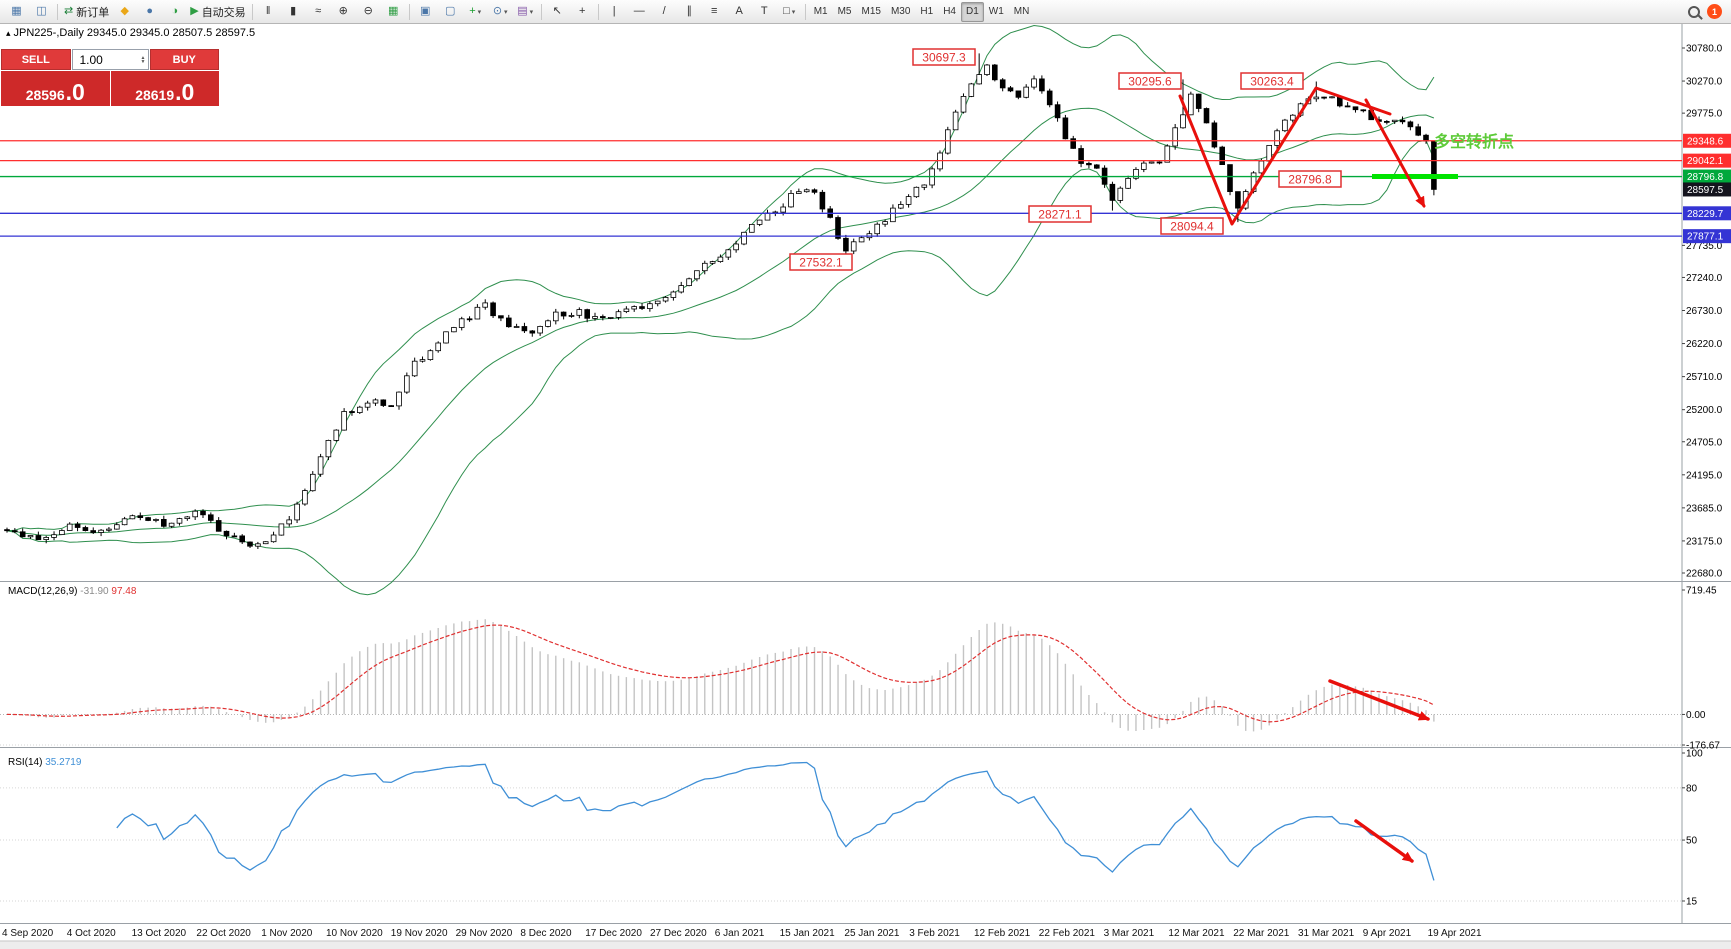  What do you see at coordinates (16, 11) in the screenshot?
I see `charts-grid-icon: ▦` at bounding box center [16, 11].